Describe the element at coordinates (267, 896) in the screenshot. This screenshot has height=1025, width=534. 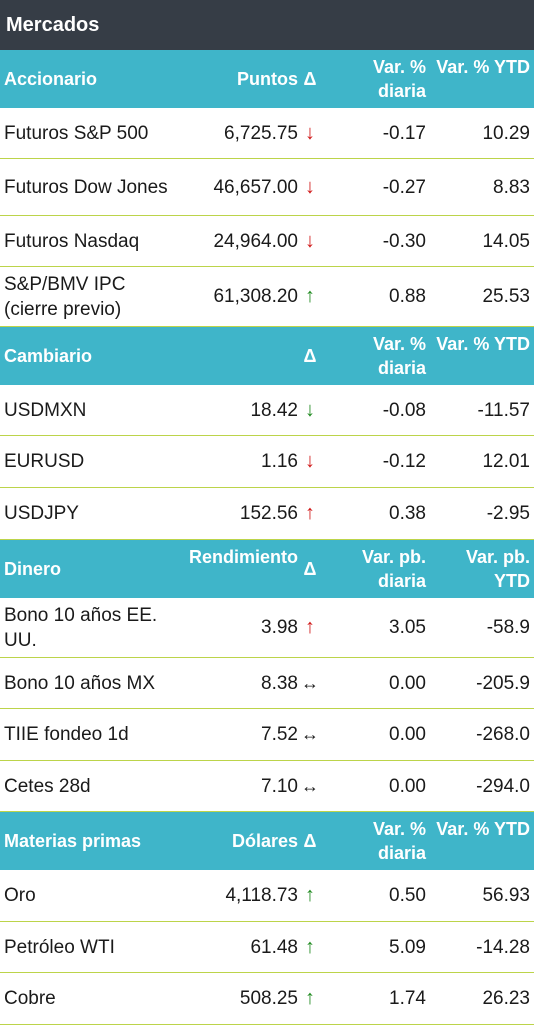
I see `table-row: Oro 4,118.73 ↑ 0.50 56.93` at that location.